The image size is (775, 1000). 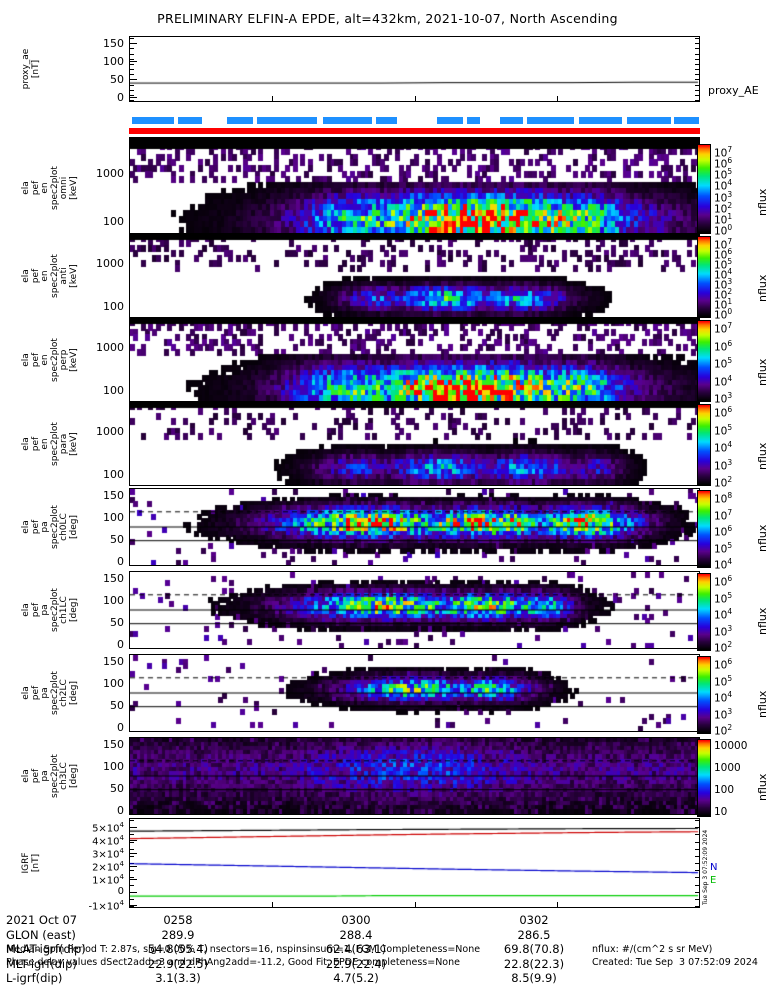 I want to click on panel-proxy_ae-ylabel: proxy_ae [nT], so click(x=31, y=69).